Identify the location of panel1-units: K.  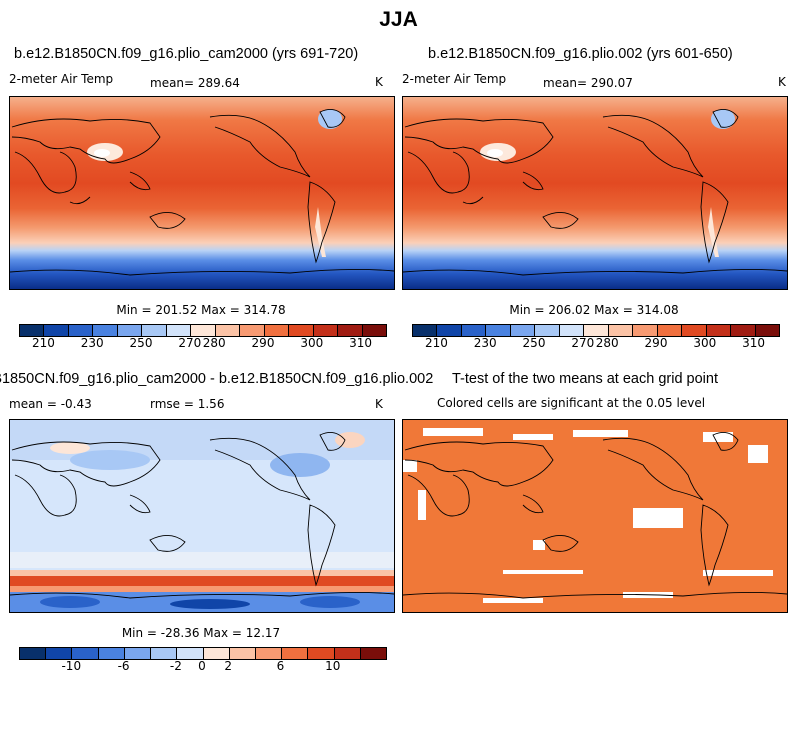
(379, 82).